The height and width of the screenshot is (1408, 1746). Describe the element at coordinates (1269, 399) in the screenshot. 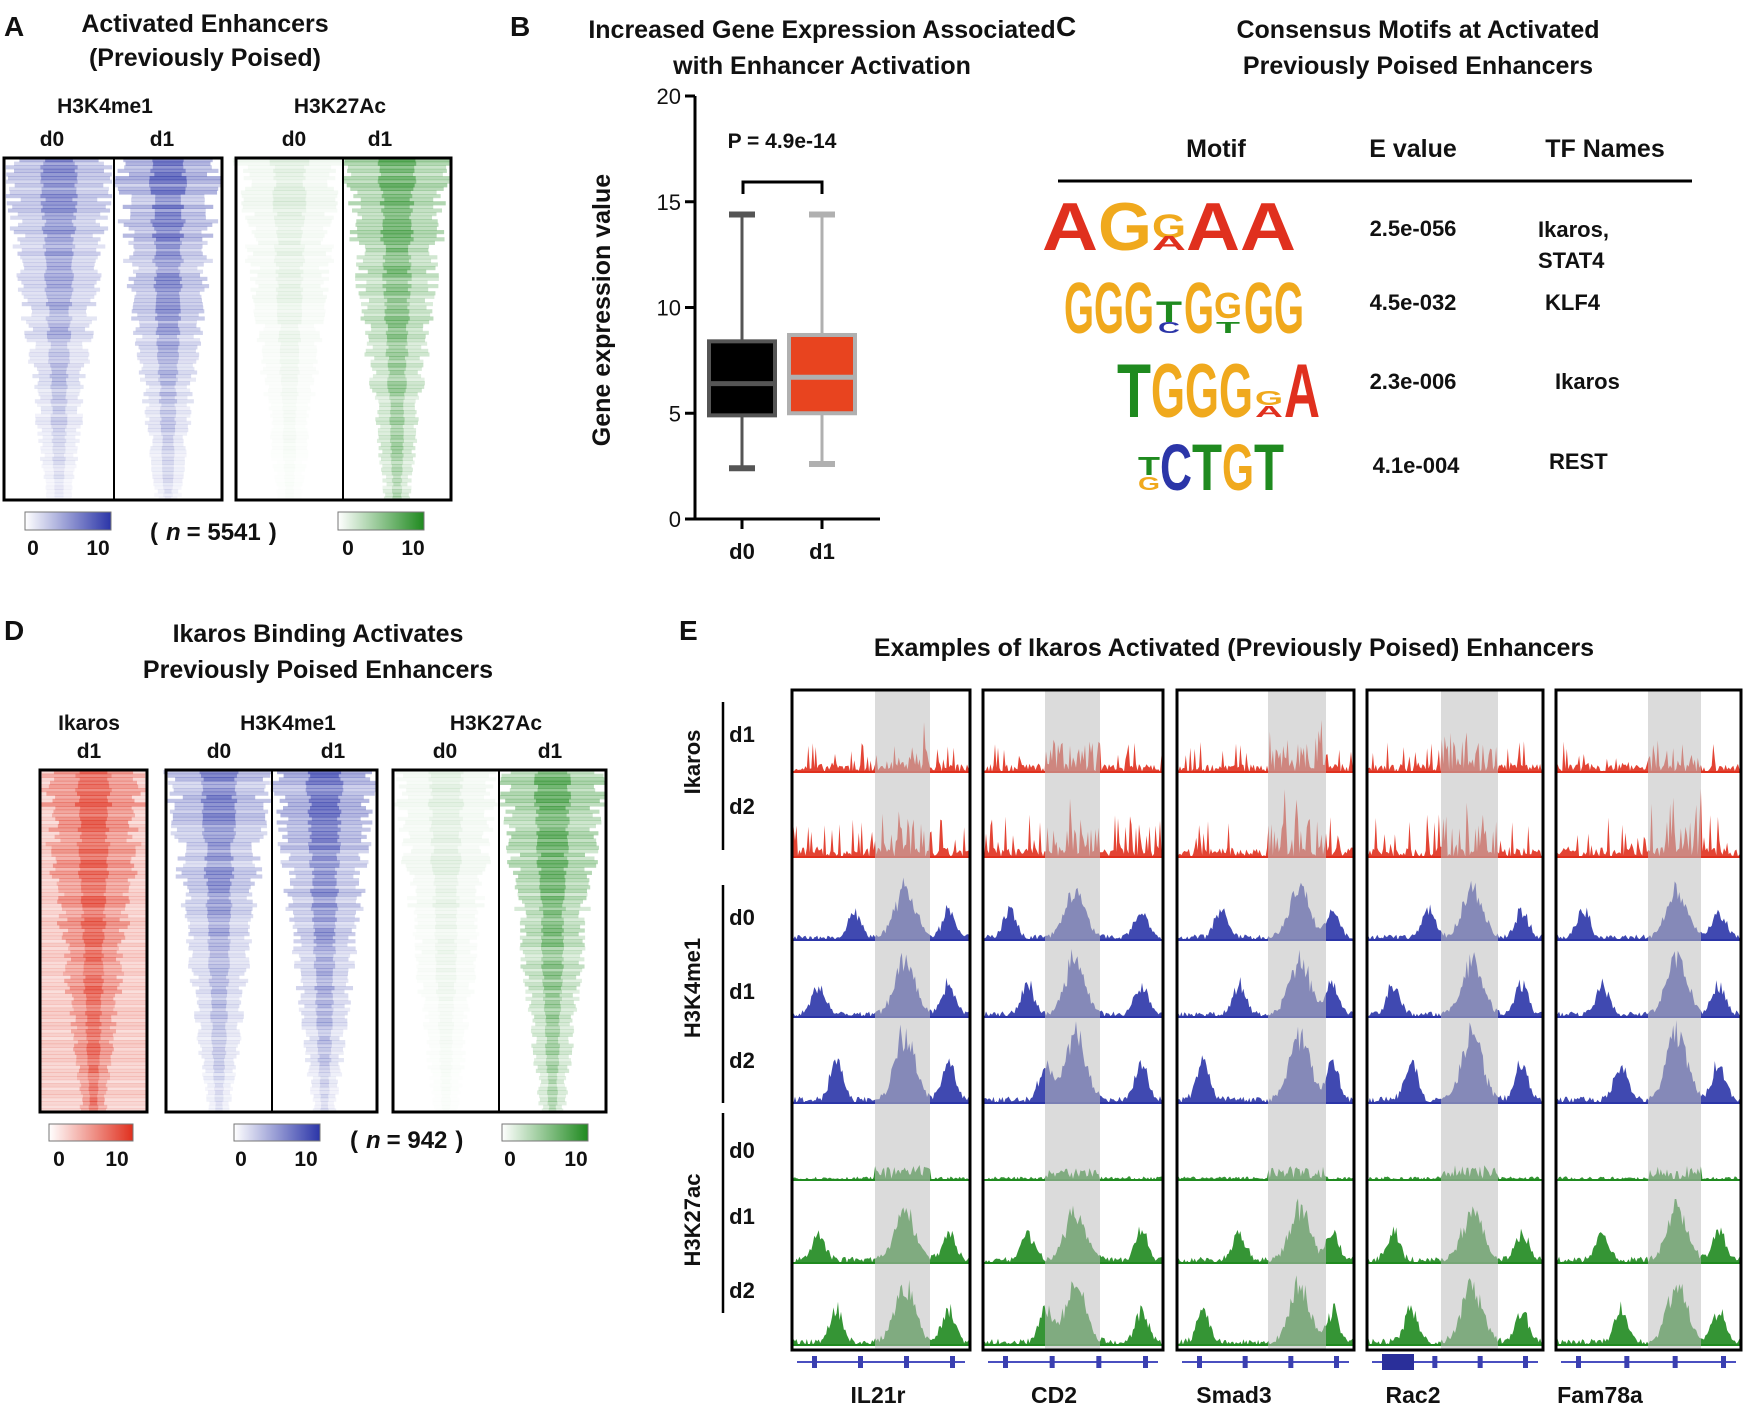

I see `logo-letter: G` at that location.